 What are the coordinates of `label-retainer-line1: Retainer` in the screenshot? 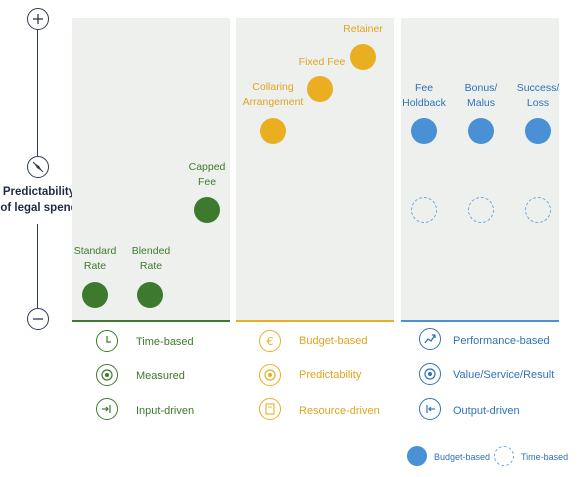 It's located at (363, 29).